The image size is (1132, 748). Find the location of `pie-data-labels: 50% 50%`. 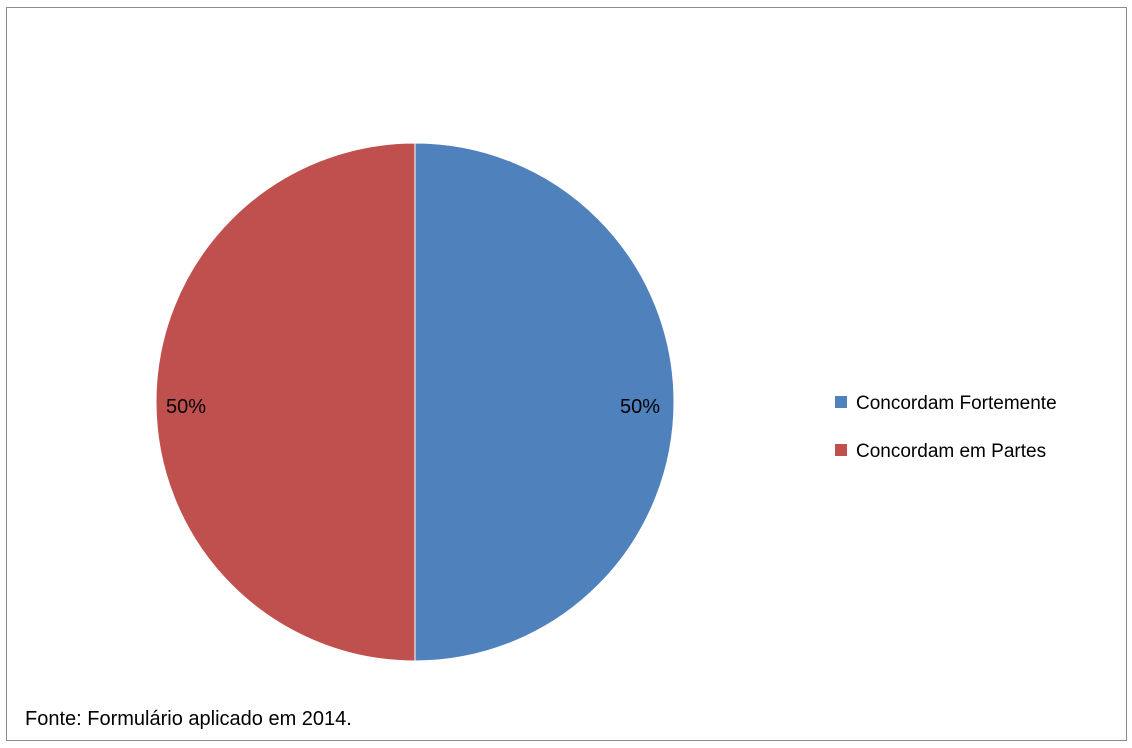

pie-data-labels: 50% 50% is located at coordinates (413, 407).